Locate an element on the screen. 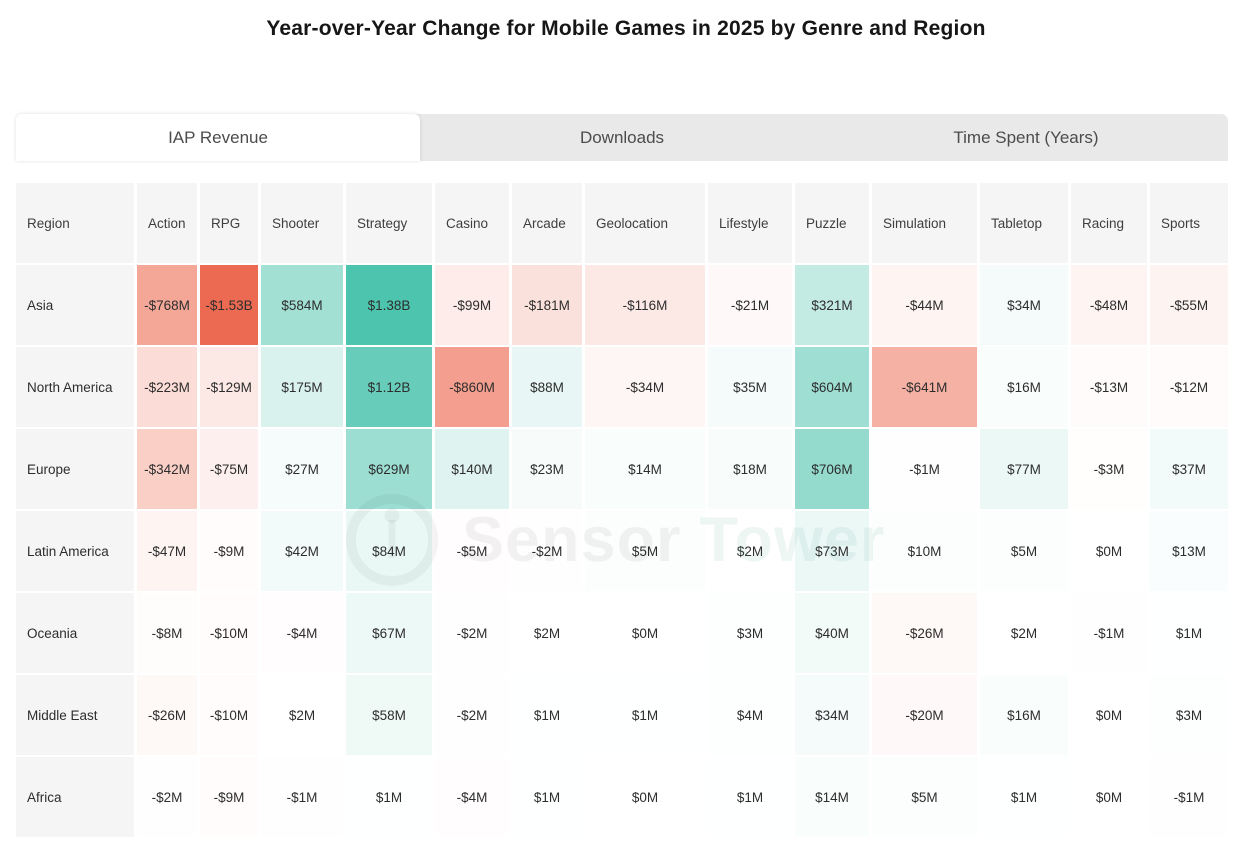 The image size is (1252, 858). heatmap-cell-middle-east-shooter: $2M is located at coordinates (302, 715).